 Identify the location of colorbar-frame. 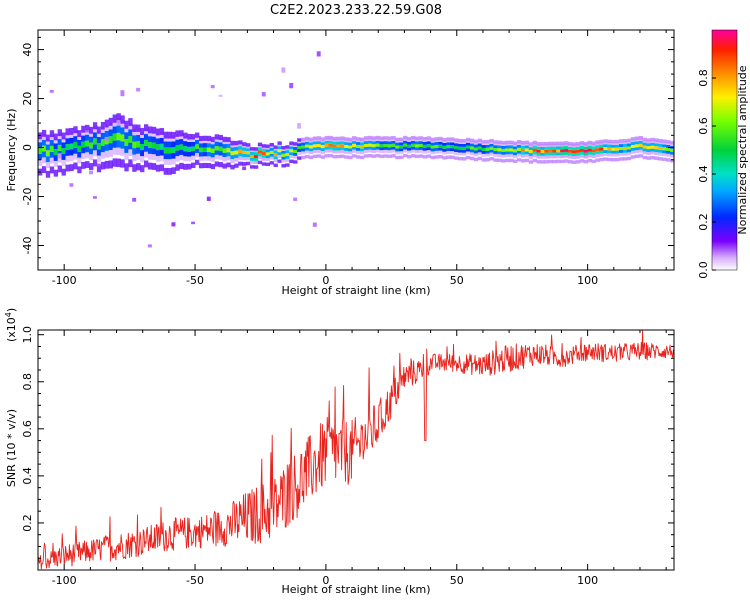
(724, 150).